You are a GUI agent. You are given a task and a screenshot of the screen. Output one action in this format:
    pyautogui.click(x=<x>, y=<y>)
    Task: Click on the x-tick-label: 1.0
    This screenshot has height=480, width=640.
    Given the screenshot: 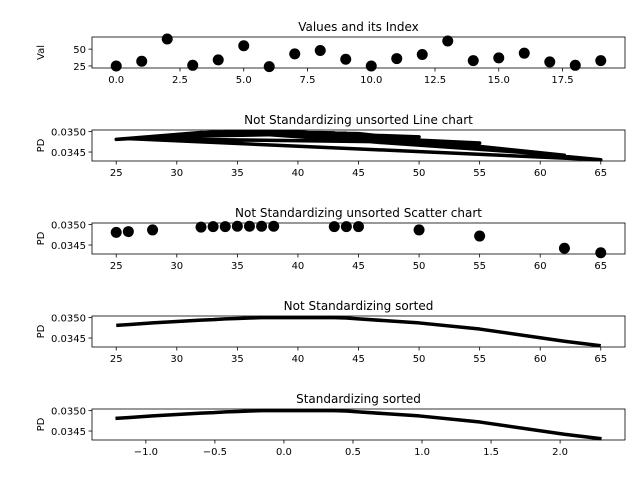 What is the action you would take?
    pyautogui.click(x=422, y=452)
    